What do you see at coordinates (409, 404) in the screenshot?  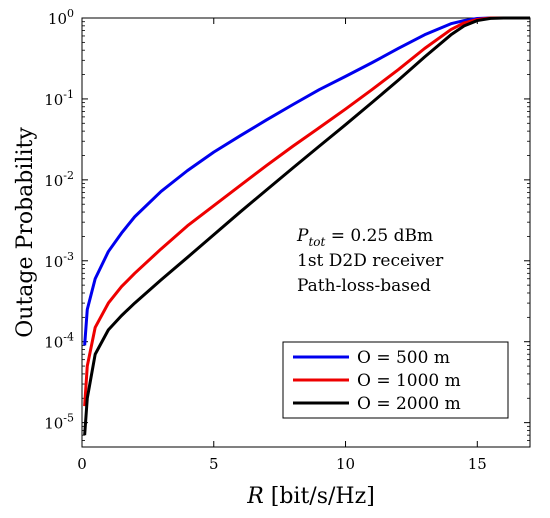 I see `legend-label-3: O = 2000 m` at bounding box center [409, 404].